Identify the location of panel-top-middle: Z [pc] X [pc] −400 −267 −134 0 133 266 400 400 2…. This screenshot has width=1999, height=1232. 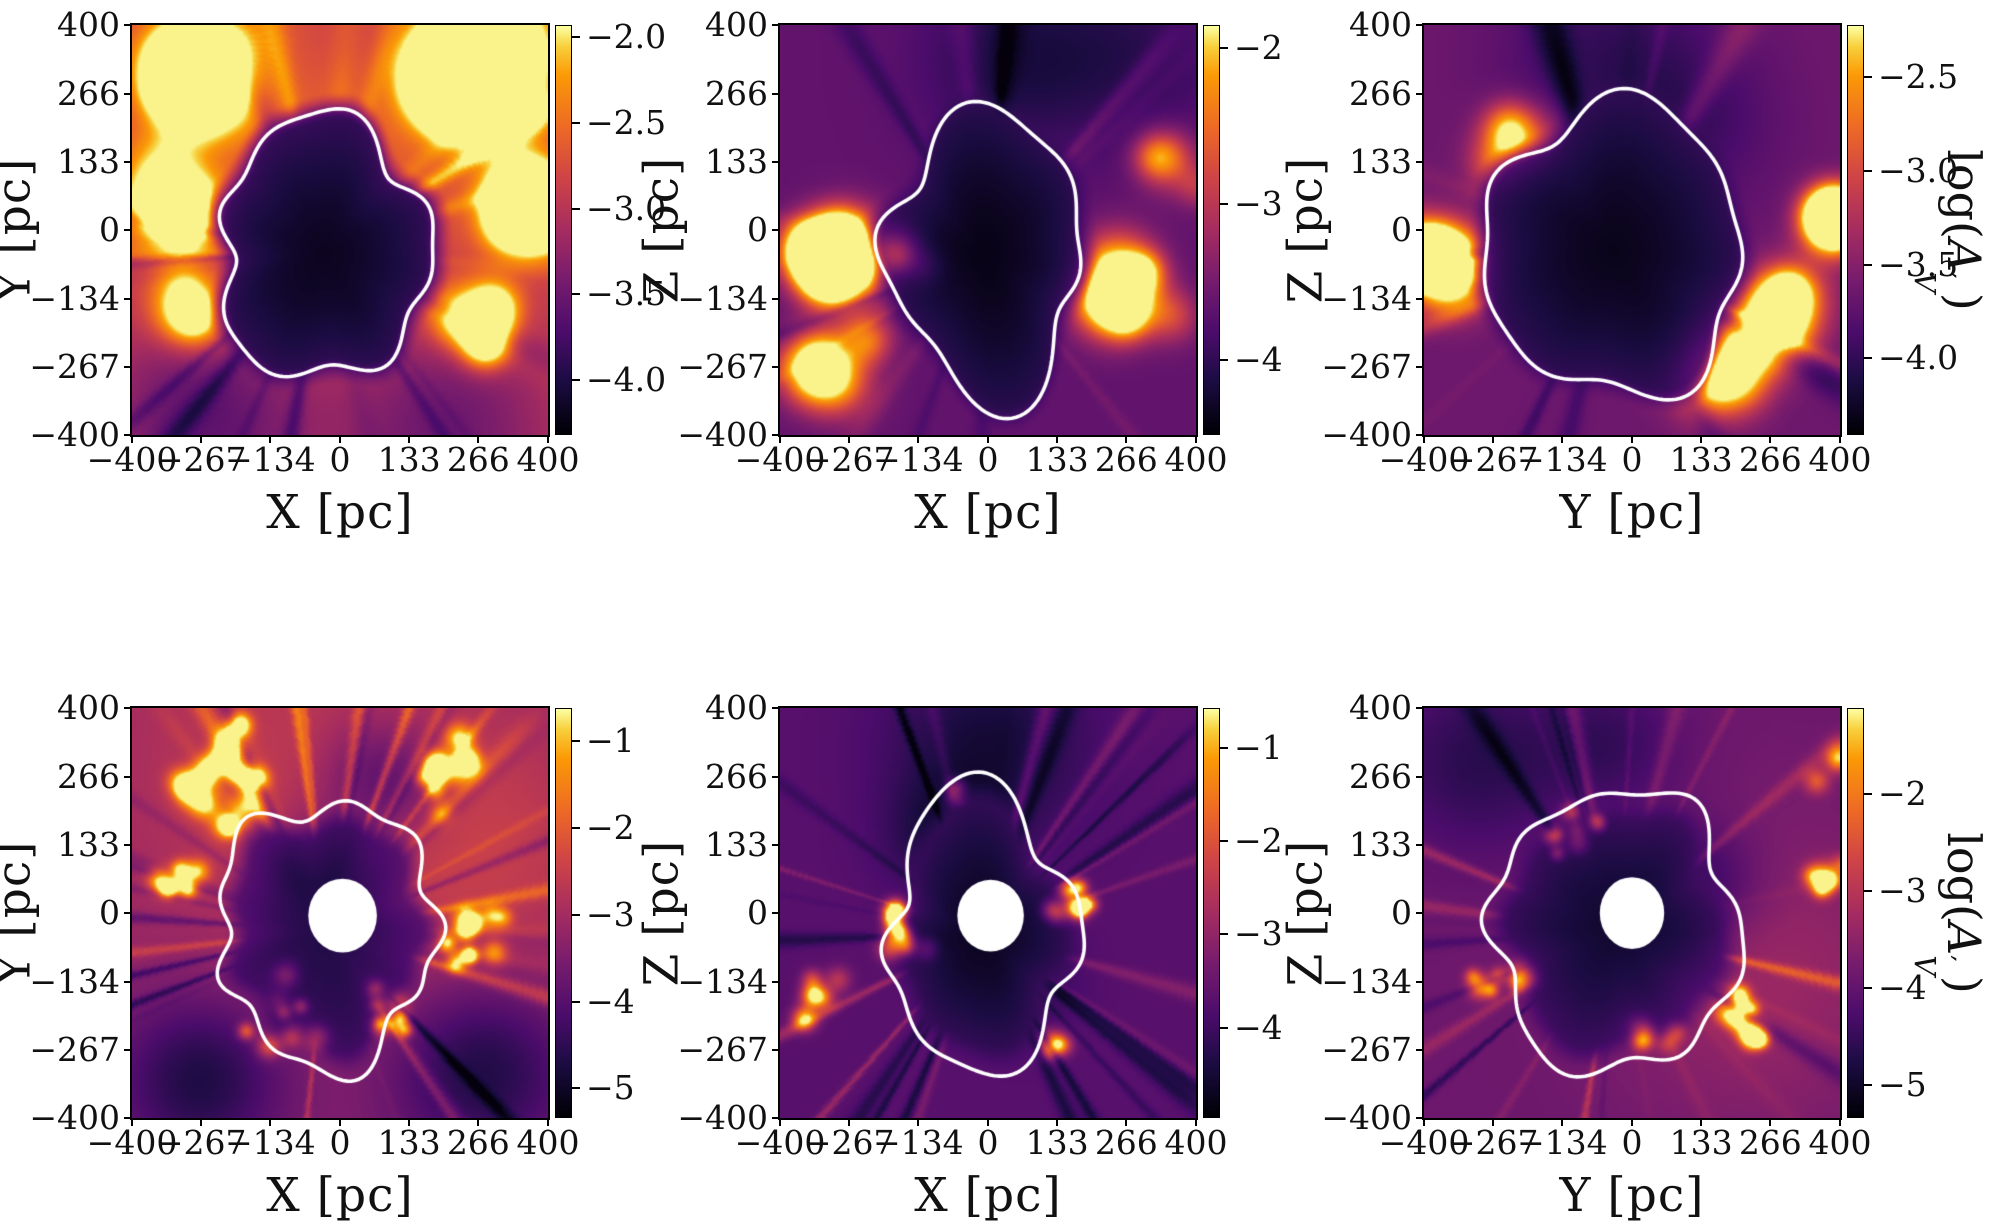
(959, 273).